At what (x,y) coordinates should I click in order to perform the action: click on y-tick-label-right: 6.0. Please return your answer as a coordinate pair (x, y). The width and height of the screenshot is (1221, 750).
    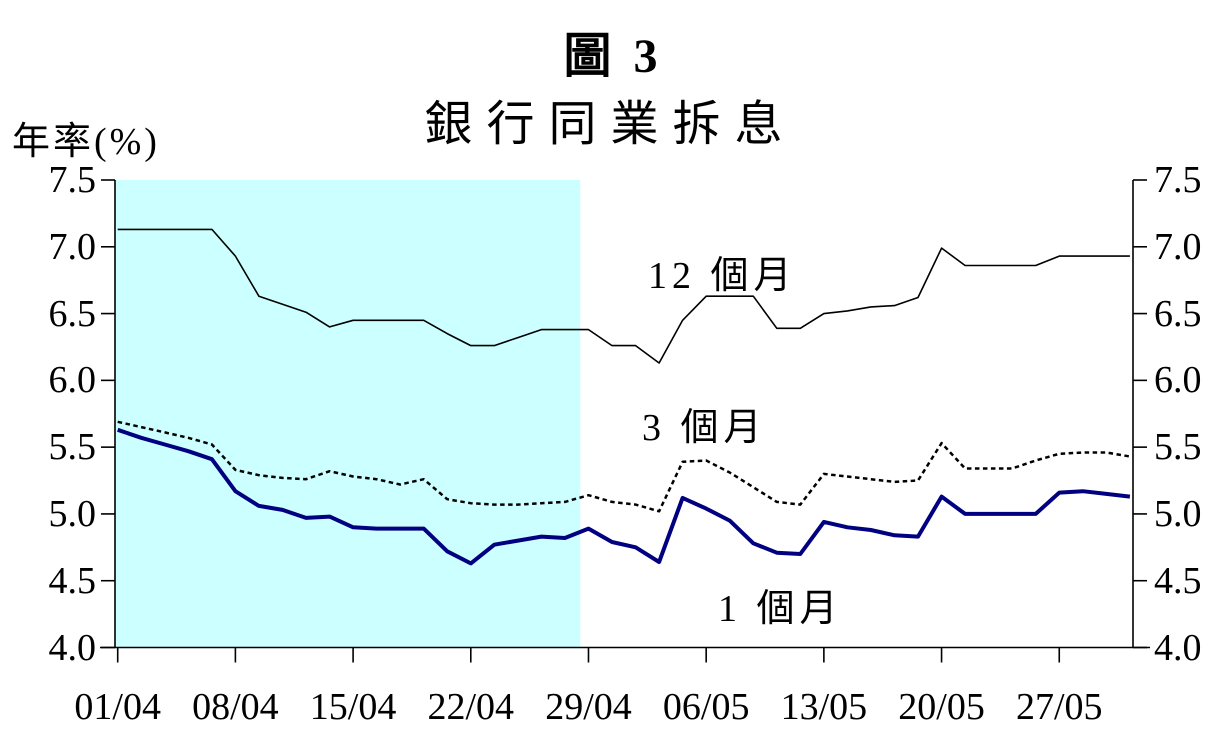
    Looking at the image, I should click on (1178, 380).